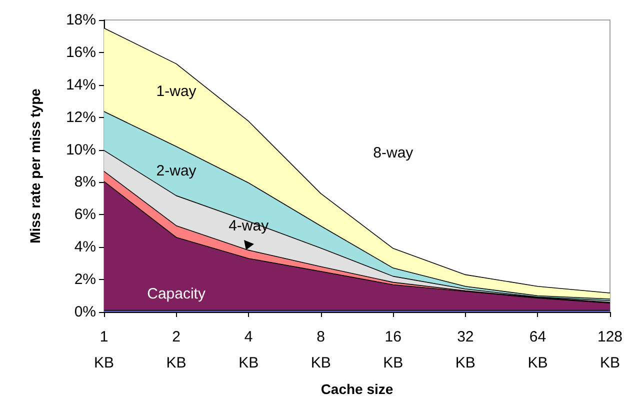 The image size is (628, 417). What do you see at coordinates (538, 350) in the screenshot?
I see `x-tick-label: 64 KB` at bounding box center [538, 350].